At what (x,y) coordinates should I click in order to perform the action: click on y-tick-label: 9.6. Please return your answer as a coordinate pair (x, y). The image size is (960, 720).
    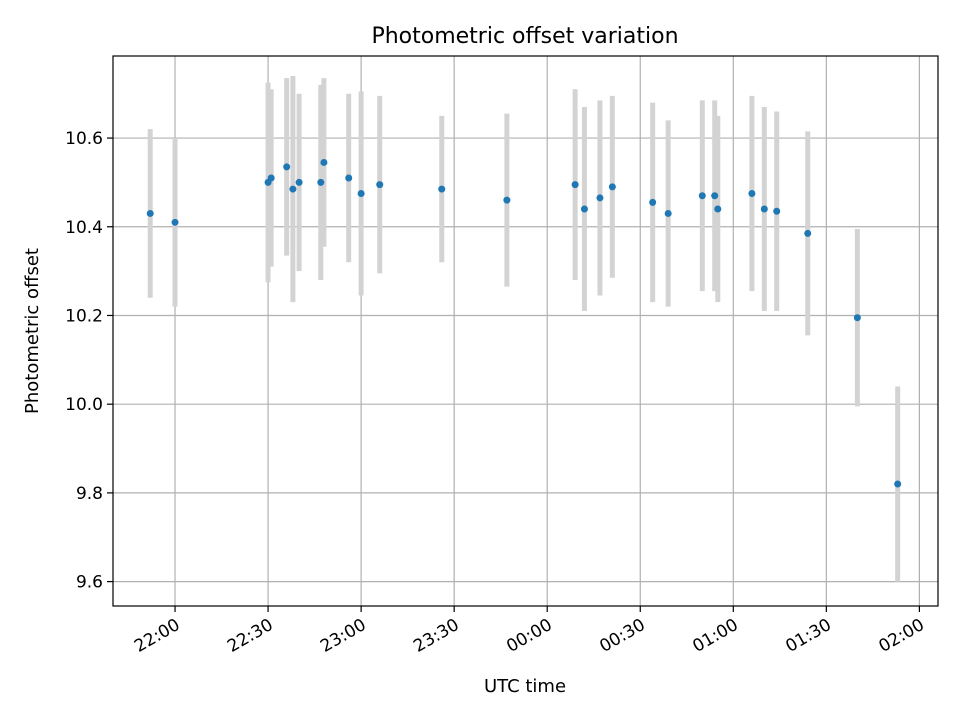
    Looking at the image, I should click on (89, 583).